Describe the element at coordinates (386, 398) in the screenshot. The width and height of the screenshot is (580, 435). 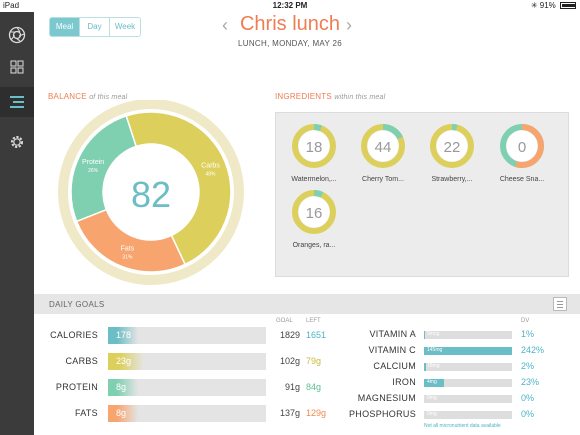
I see `micronutrient-label: MAGNESIUM` at that location.